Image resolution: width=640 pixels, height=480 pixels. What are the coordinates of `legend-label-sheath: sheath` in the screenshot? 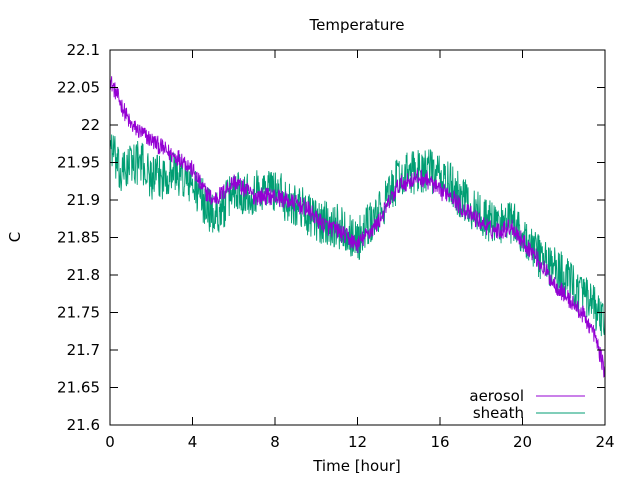 It's located at (498, 413).